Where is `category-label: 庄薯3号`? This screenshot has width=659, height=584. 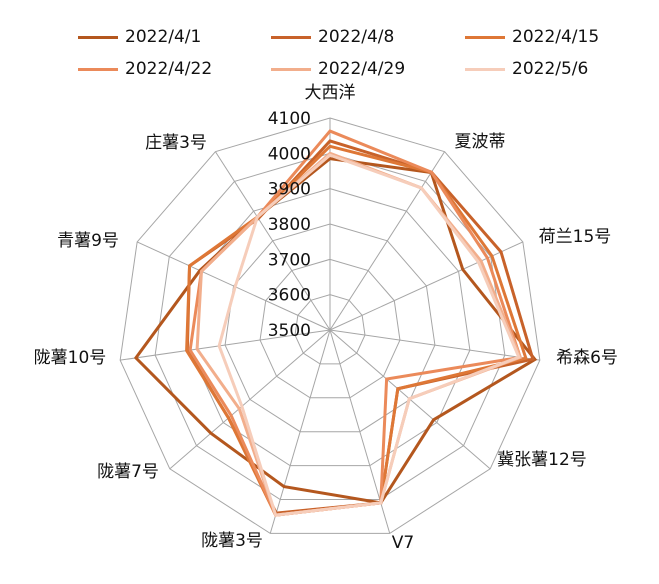 category-label: 庄薯3号 is located at coordinates (176, 143).